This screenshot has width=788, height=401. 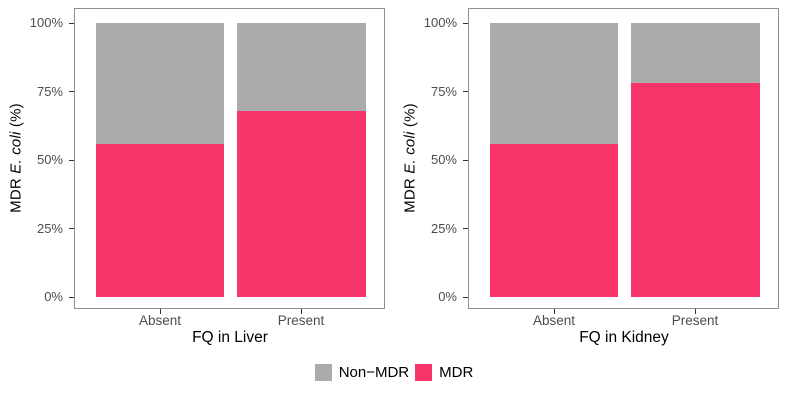 What do you see at coordinates (424, 372) in the screenshot?
I see `legend-swatch-mdr` at bounding box center [424, 372].